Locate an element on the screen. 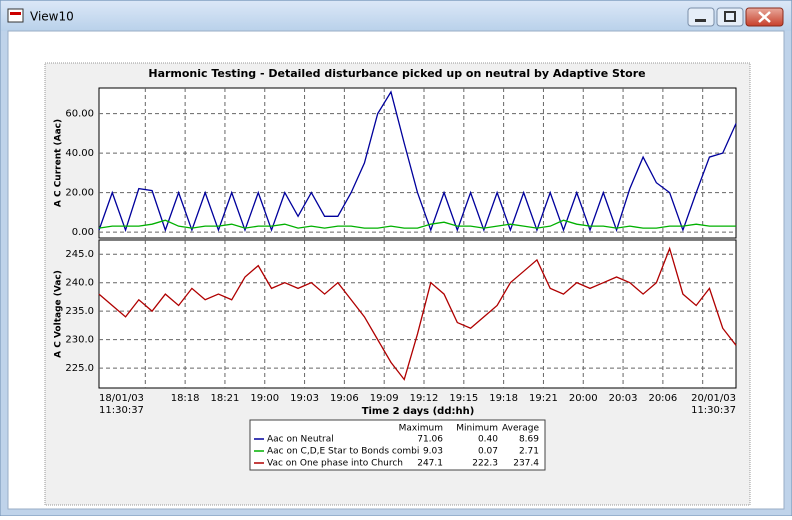  x-tick-label: 19:21 is located at coordinates (543, 398).